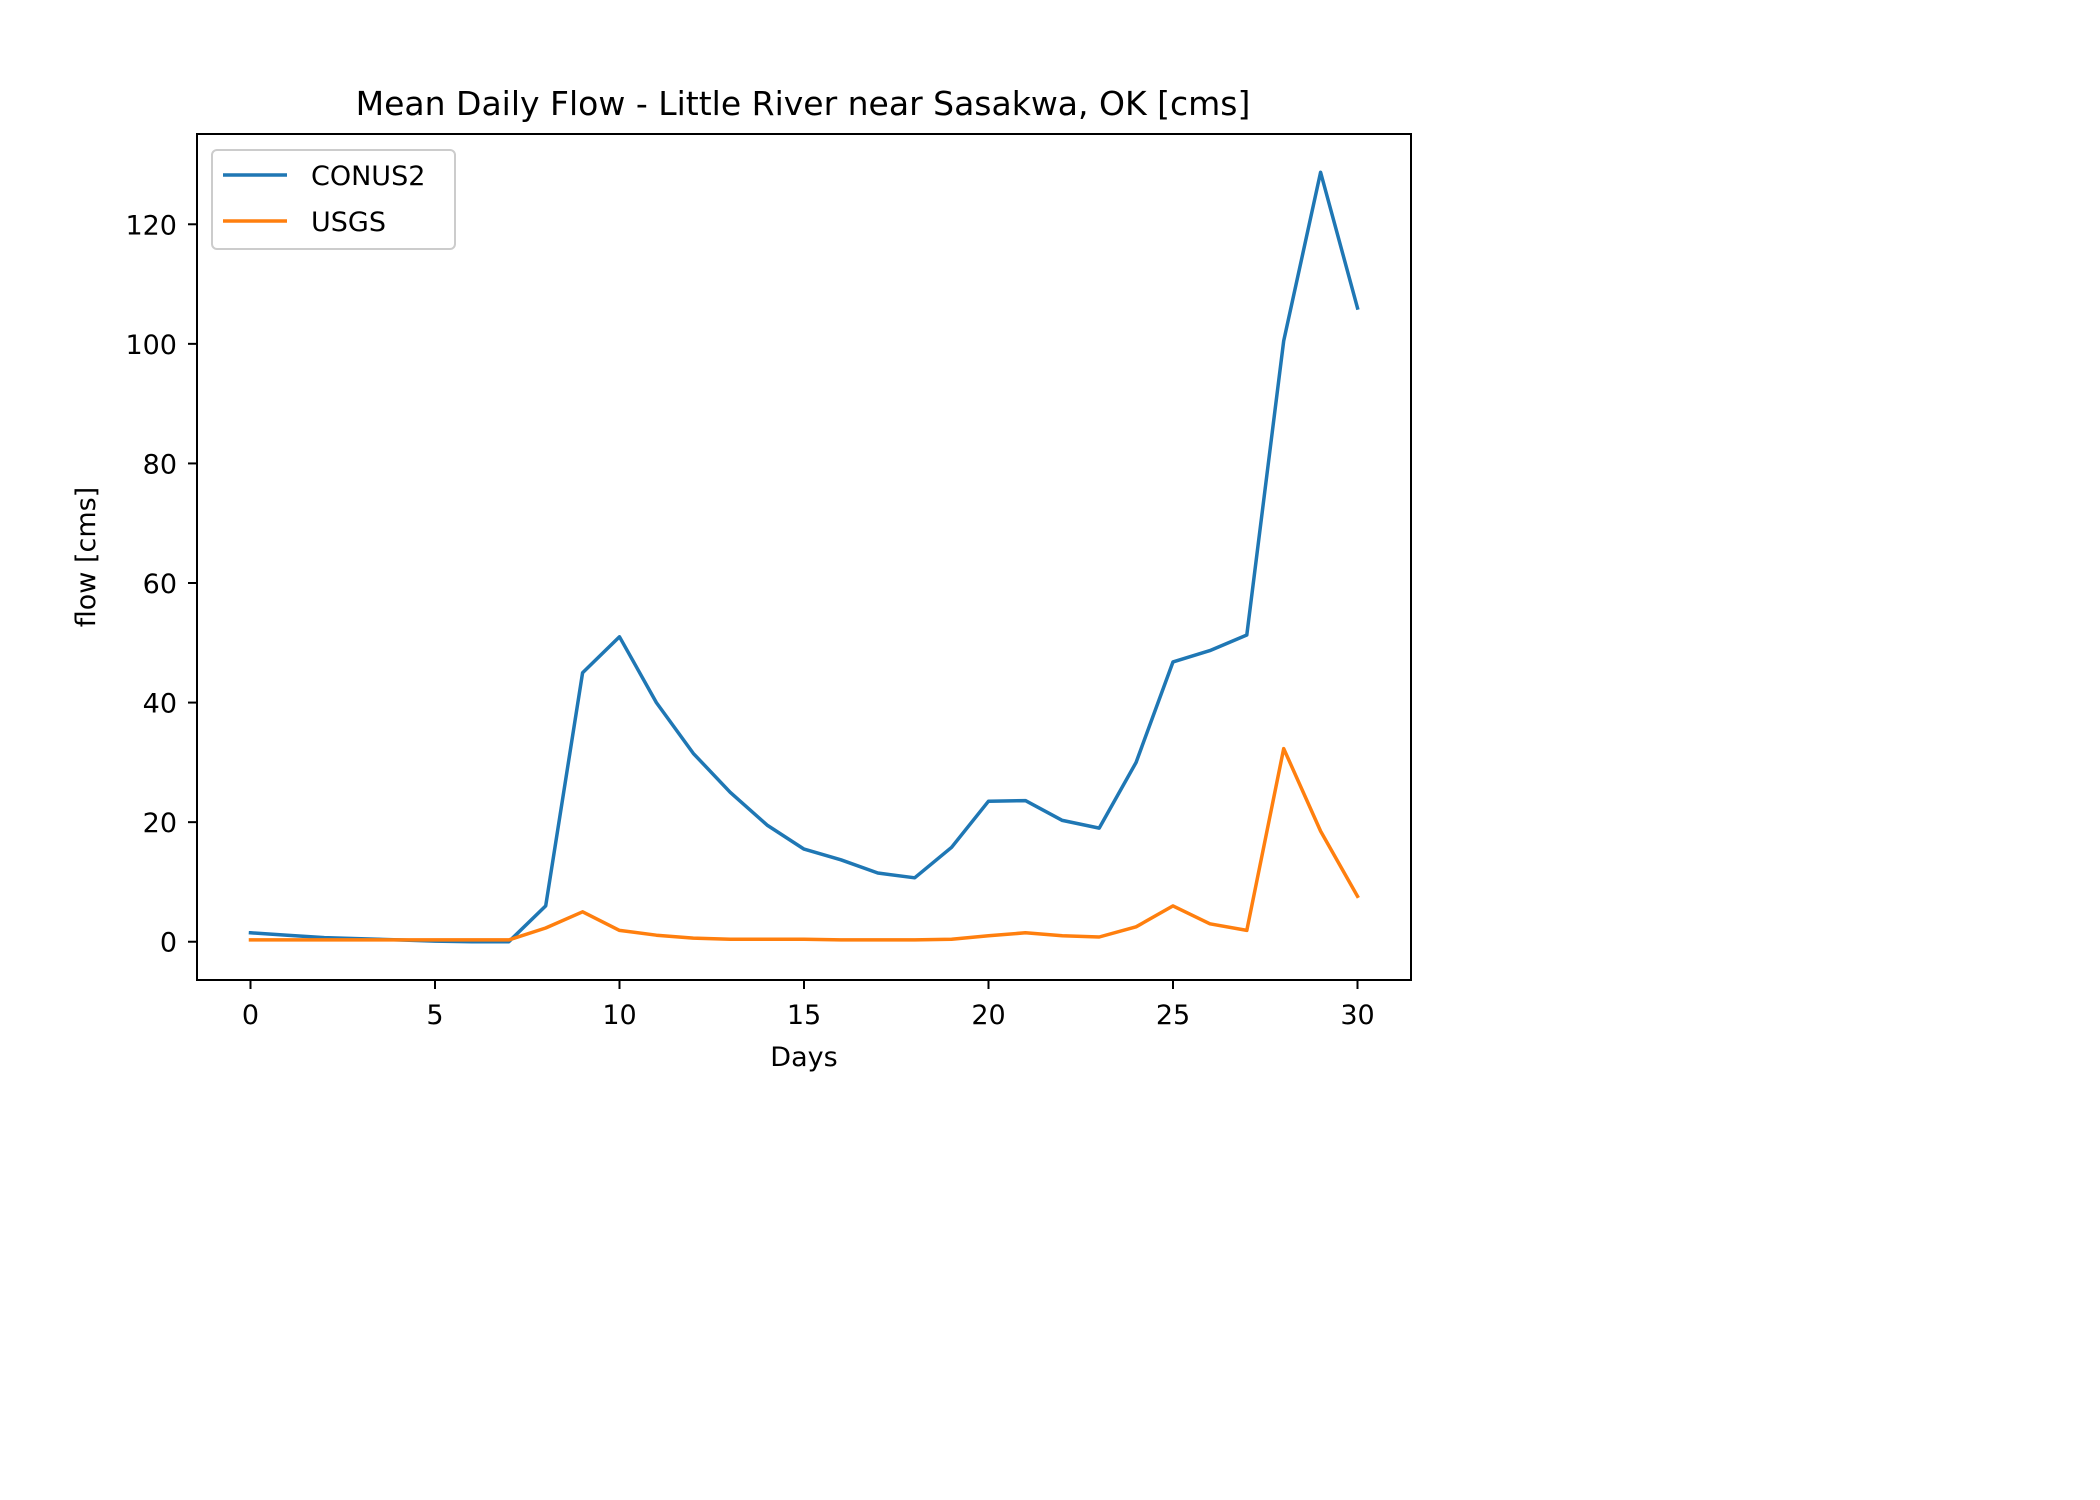  What do you see at coordinates (151, 225) in the screenshot?
I see `y-tick-label: 120` at bounding box center [151, 225].